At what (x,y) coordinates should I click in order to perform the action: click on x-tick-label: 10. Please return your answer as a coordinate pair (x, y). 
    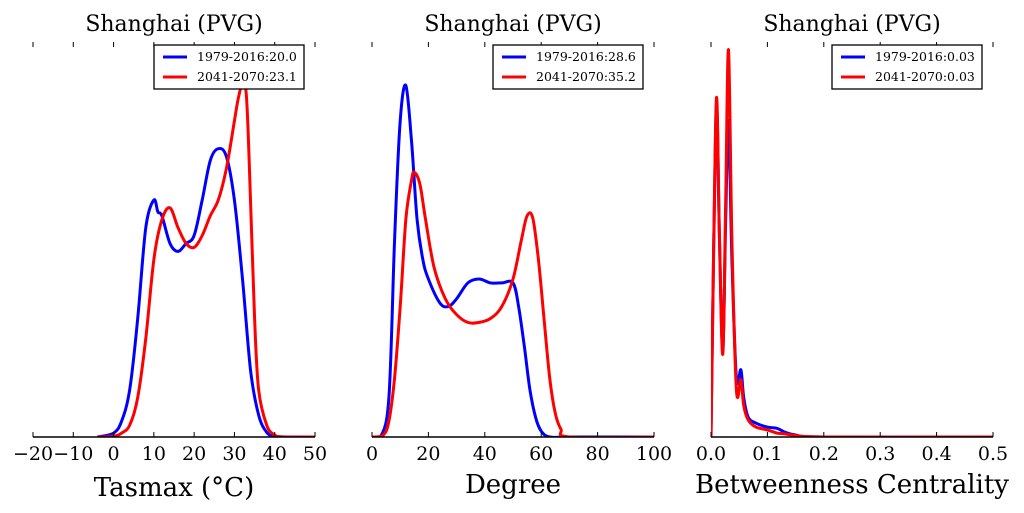
    Looking at the image, I should click on (154, 454).